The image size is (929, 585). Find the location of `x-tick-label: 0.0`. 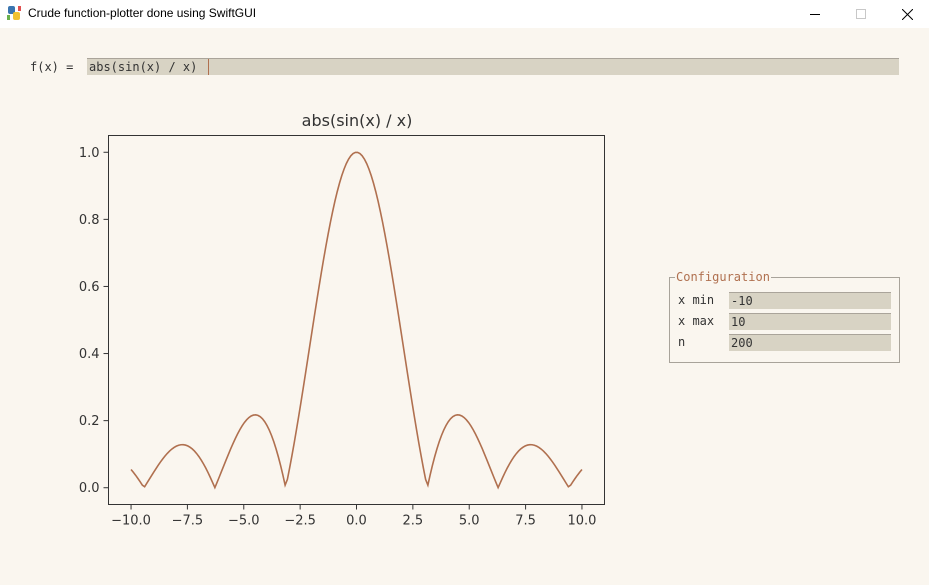

x-tick-label: 0.0 is located at coordinates (356, 521).